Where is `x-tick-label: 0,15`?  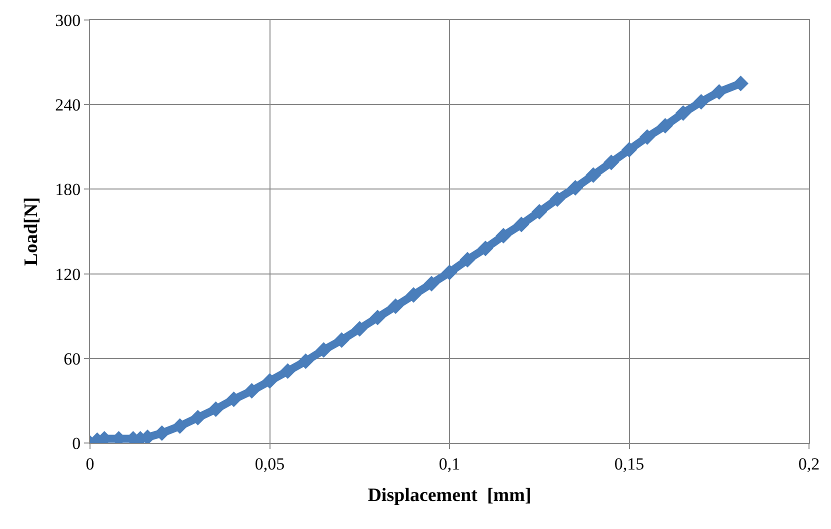 x-tick-label: 0,15 is located at coordinates (629, 464).